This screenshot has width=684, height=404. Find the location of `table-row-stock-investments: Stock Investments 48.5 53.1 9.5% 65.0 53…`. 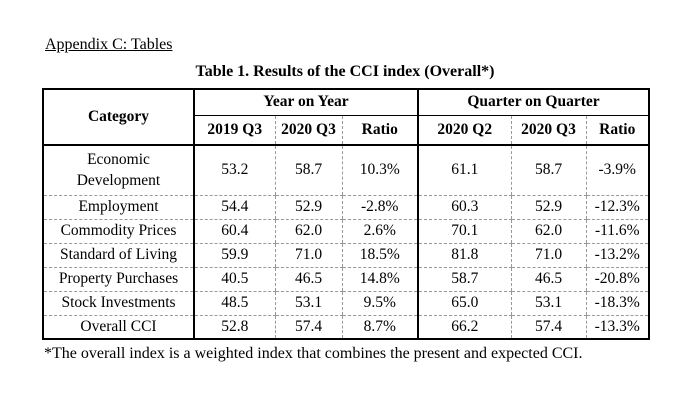

table-row-stock-investments: Stock Investments 48.5 53.1 9.5% 65.0 53… is located at coordinates (346, 303).